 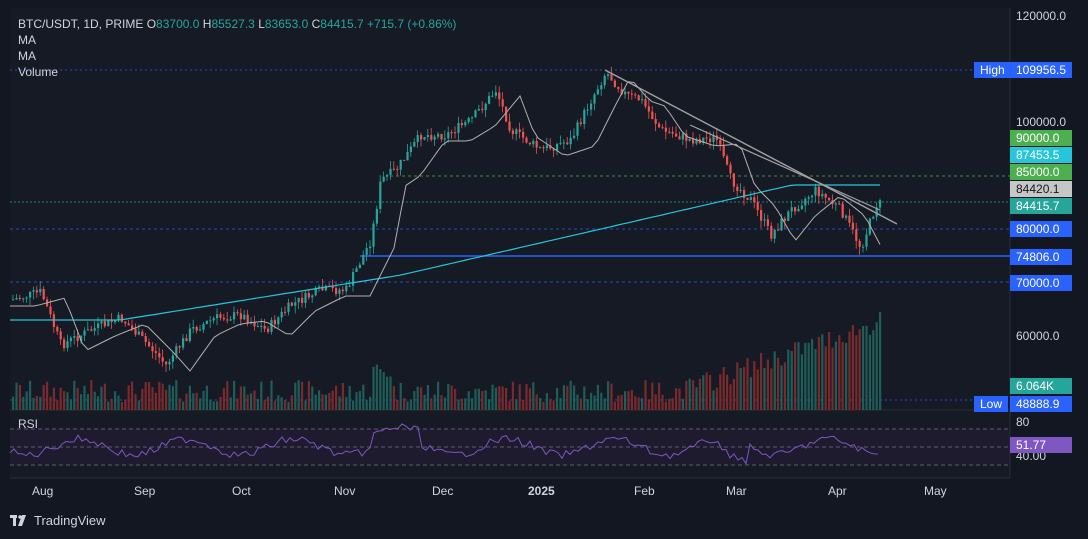 What do you see at coordinates (1041, 257) in the screenshot?
I see `support-value-tag: 74806.0` at bounding box center [1041, 257].